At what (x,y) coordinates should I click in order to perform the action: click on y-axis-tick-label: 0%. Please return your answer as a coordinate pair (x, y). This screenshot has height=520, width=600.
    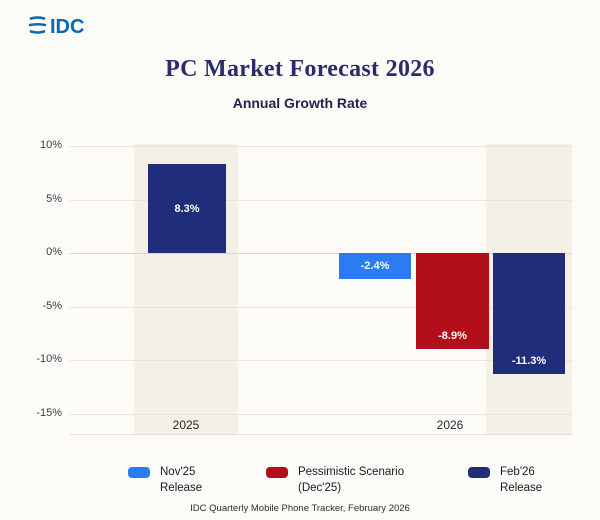
    Looking at the image, I should click on (54, 252).